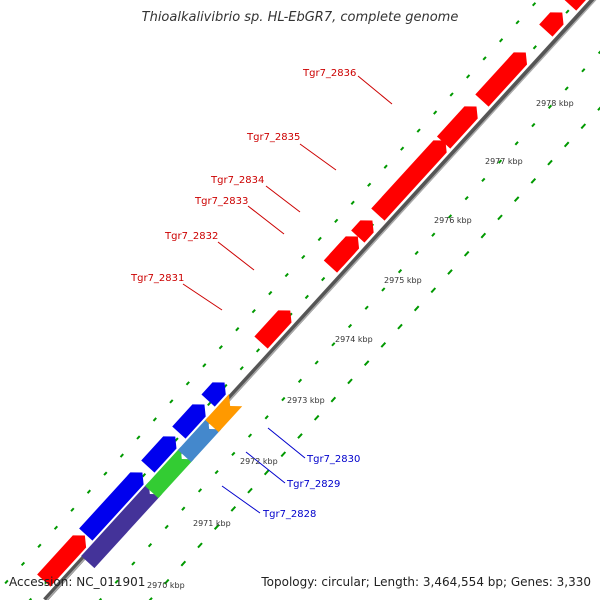 Image resolution: width=600 pixels, height=600 pixels. I want to click on scale-label: 2977 kbp, so click(504, 161).